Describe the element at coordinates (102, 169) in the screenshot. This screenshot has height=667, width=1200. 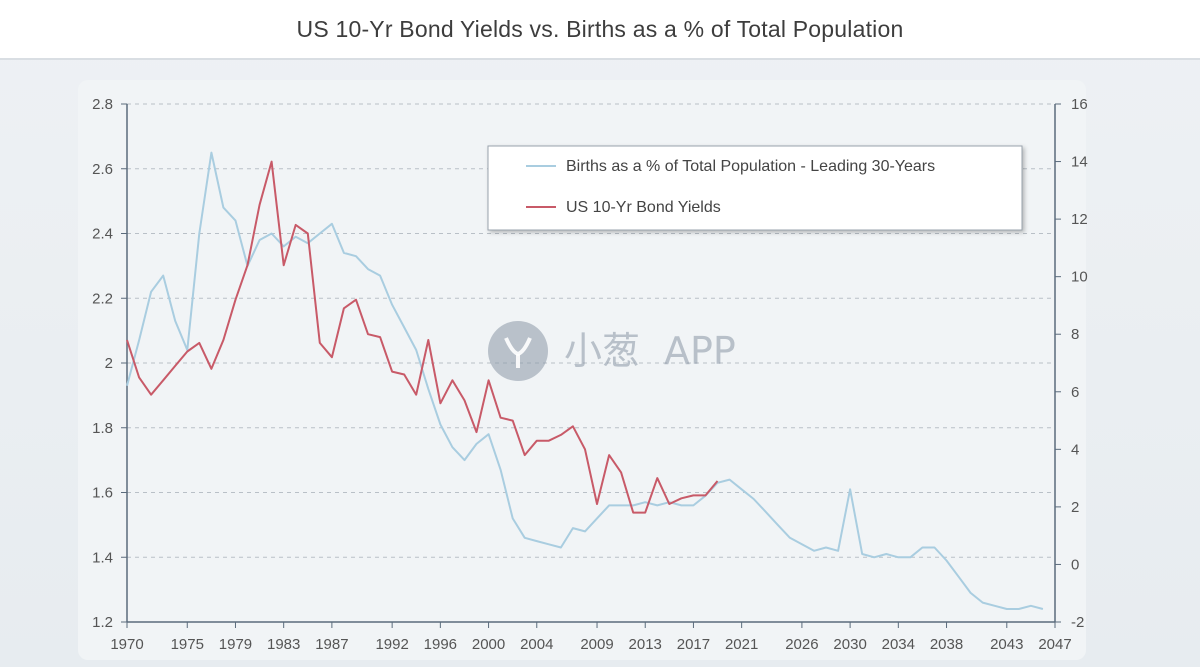
I see `y-axis-left-tick-label: 2.6` at that location.